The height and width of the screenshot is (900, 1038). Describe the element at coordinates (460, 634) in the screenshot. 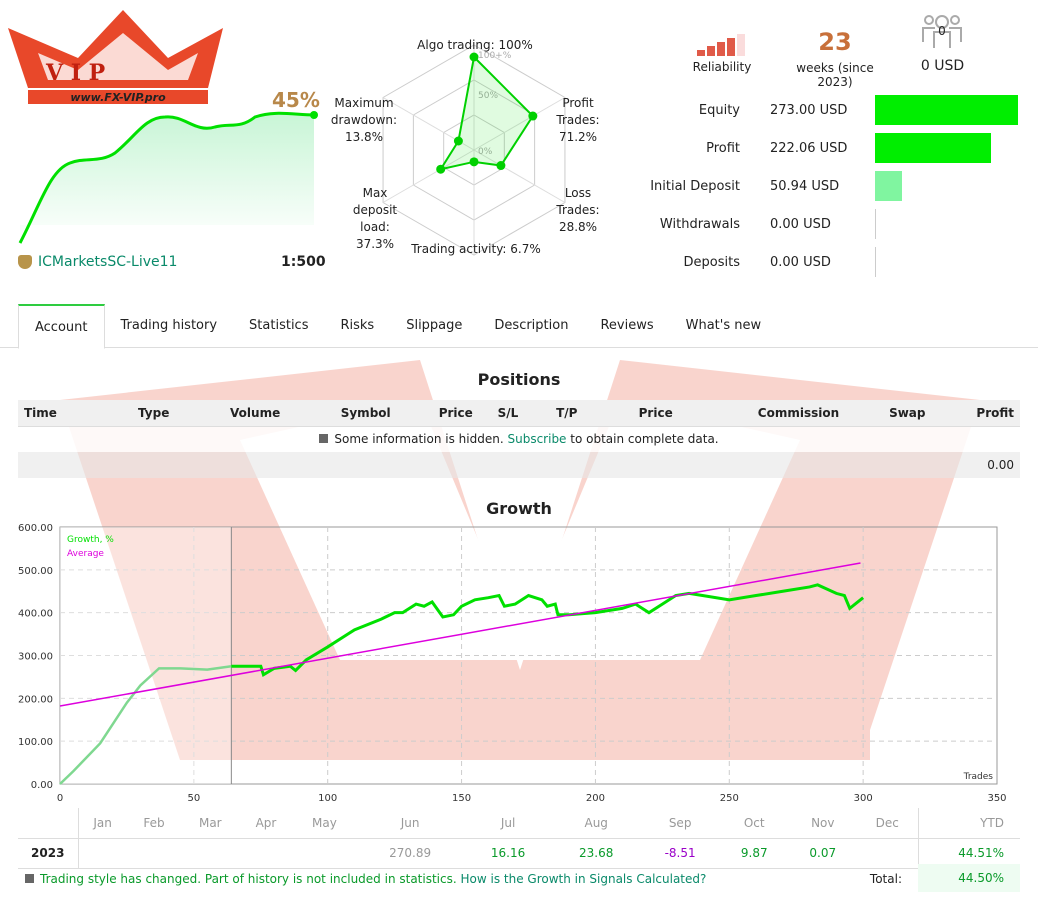

I see `average-line` at that location.